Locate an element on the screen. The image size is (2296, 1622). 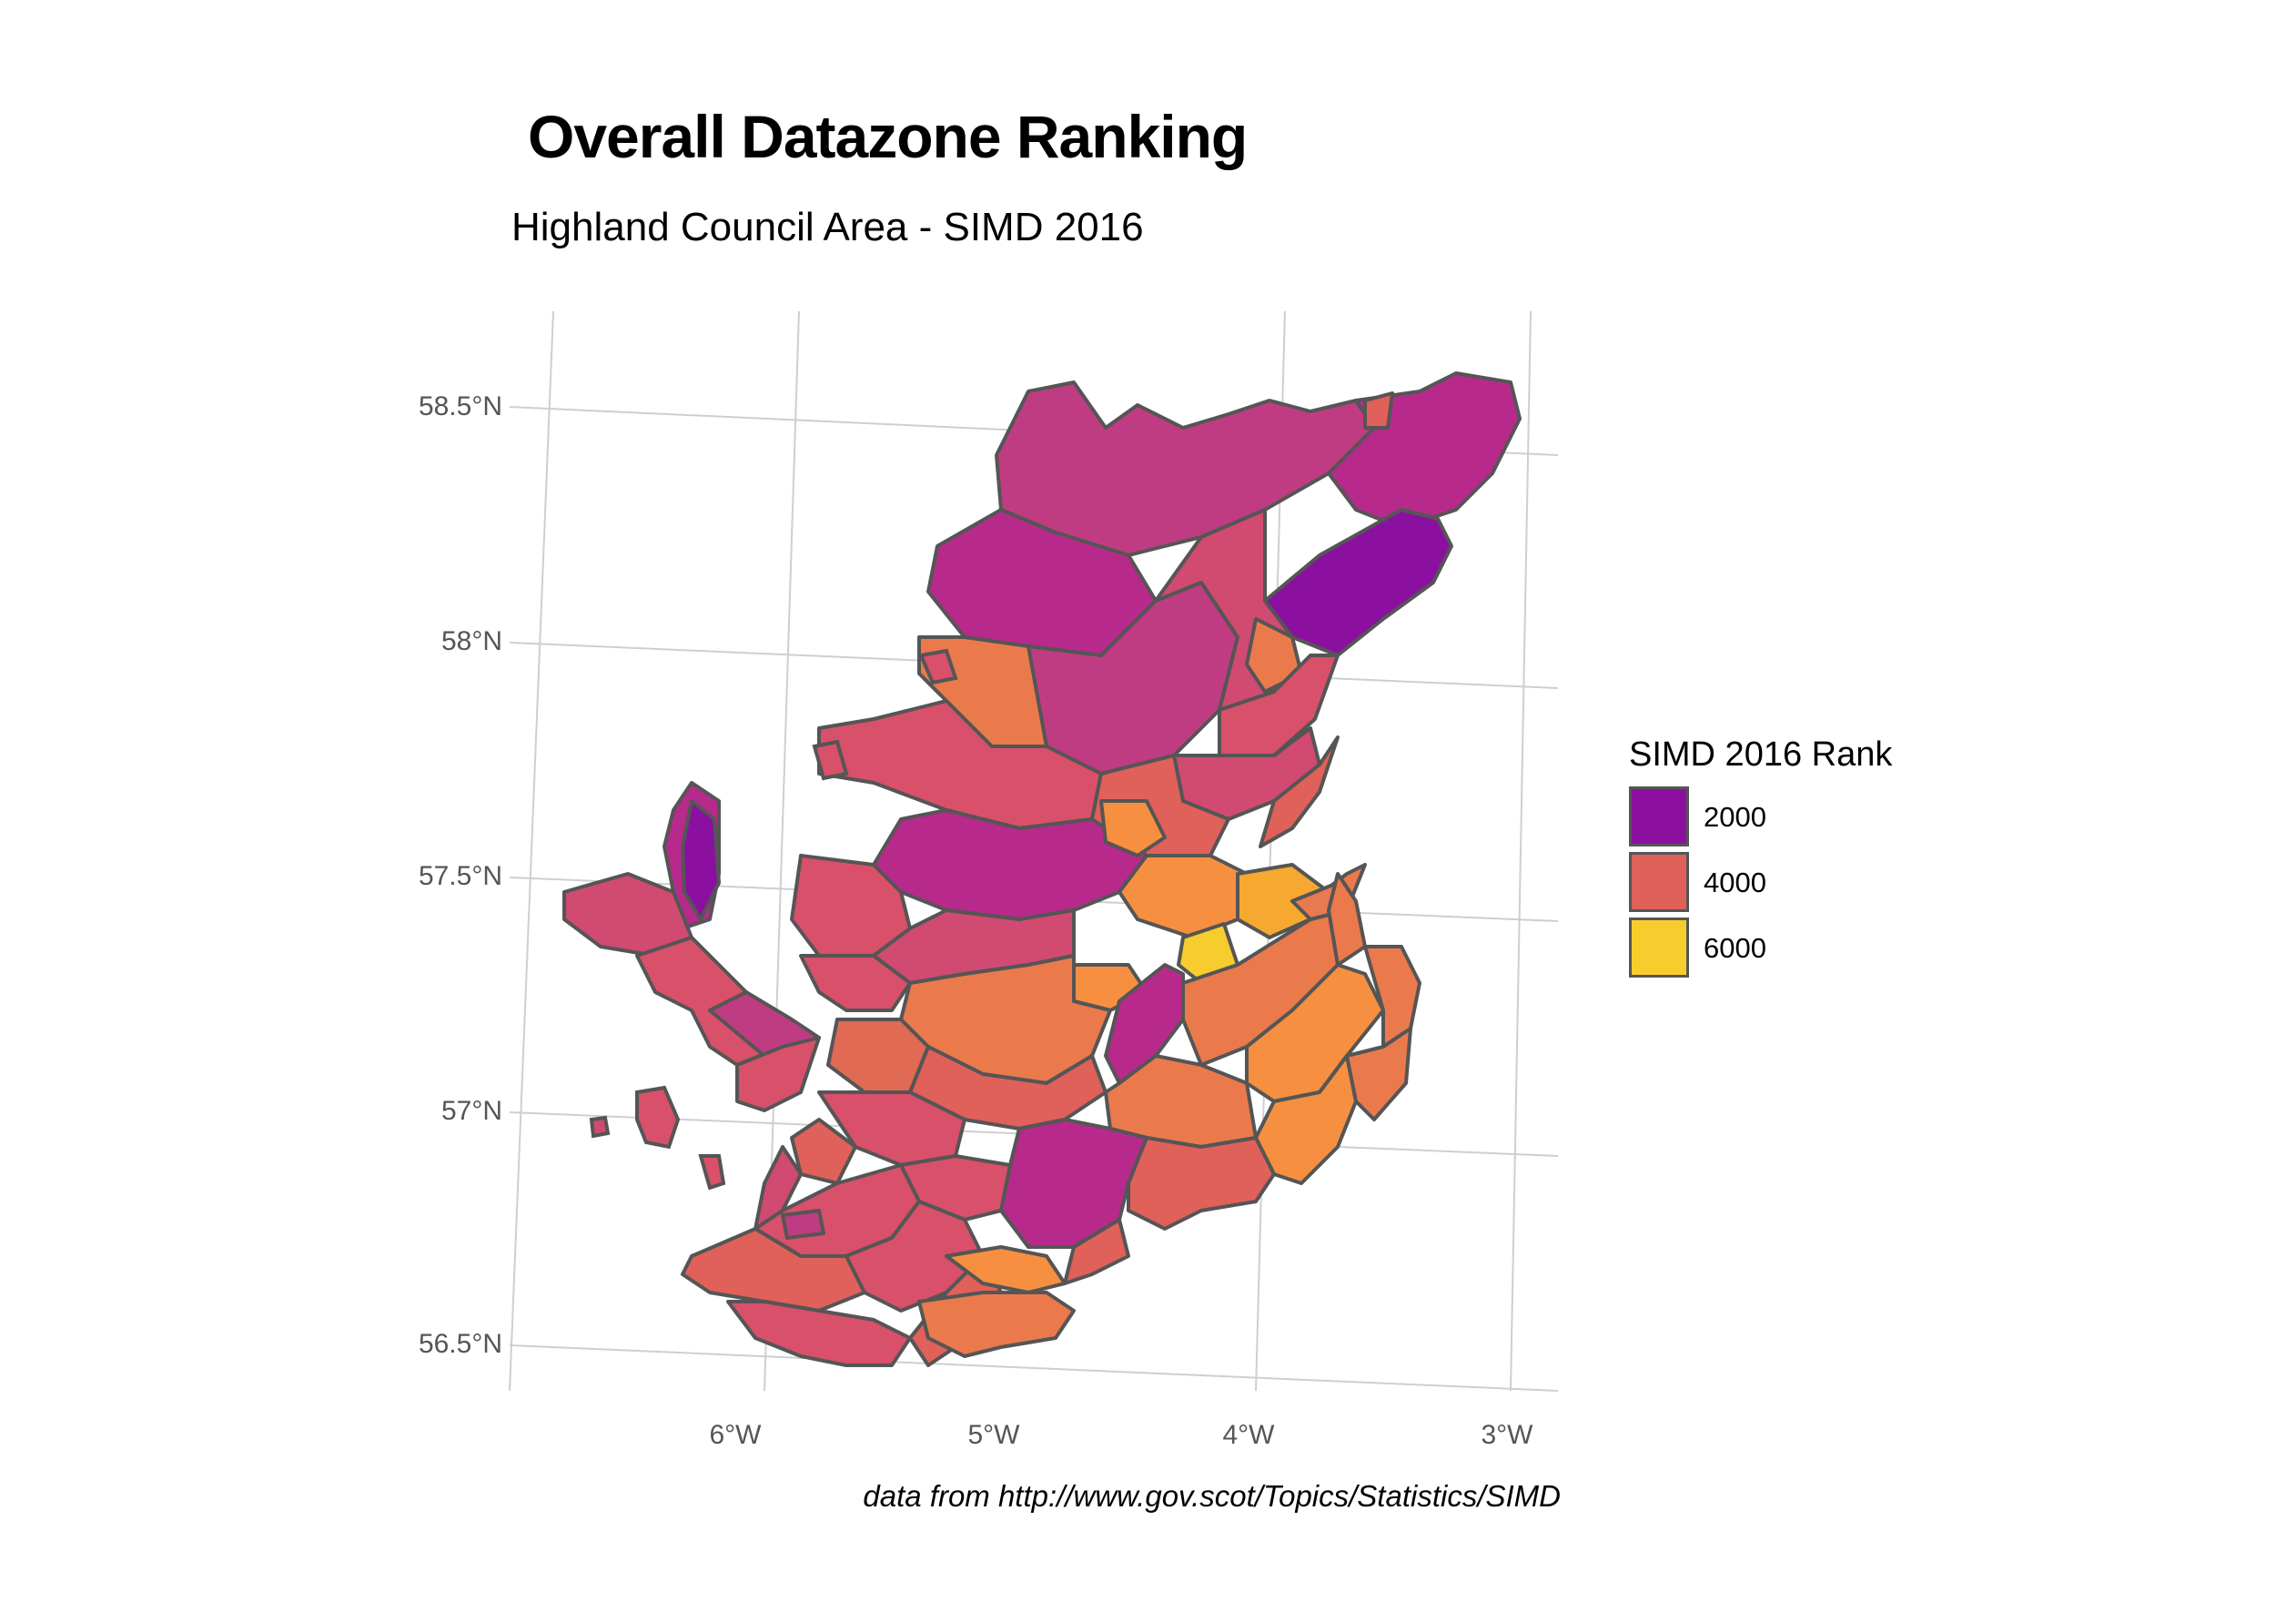
lat-label-57: 57°N is located at coordinates (471, 1111).